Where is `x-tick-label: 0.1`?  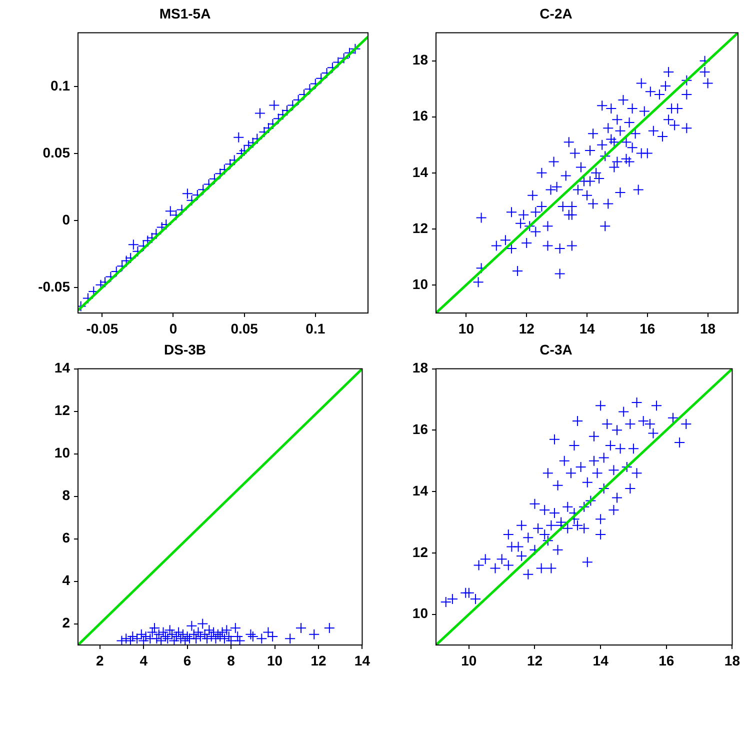 x-tick-label: 0.1 is located at coordinates (316, 328).